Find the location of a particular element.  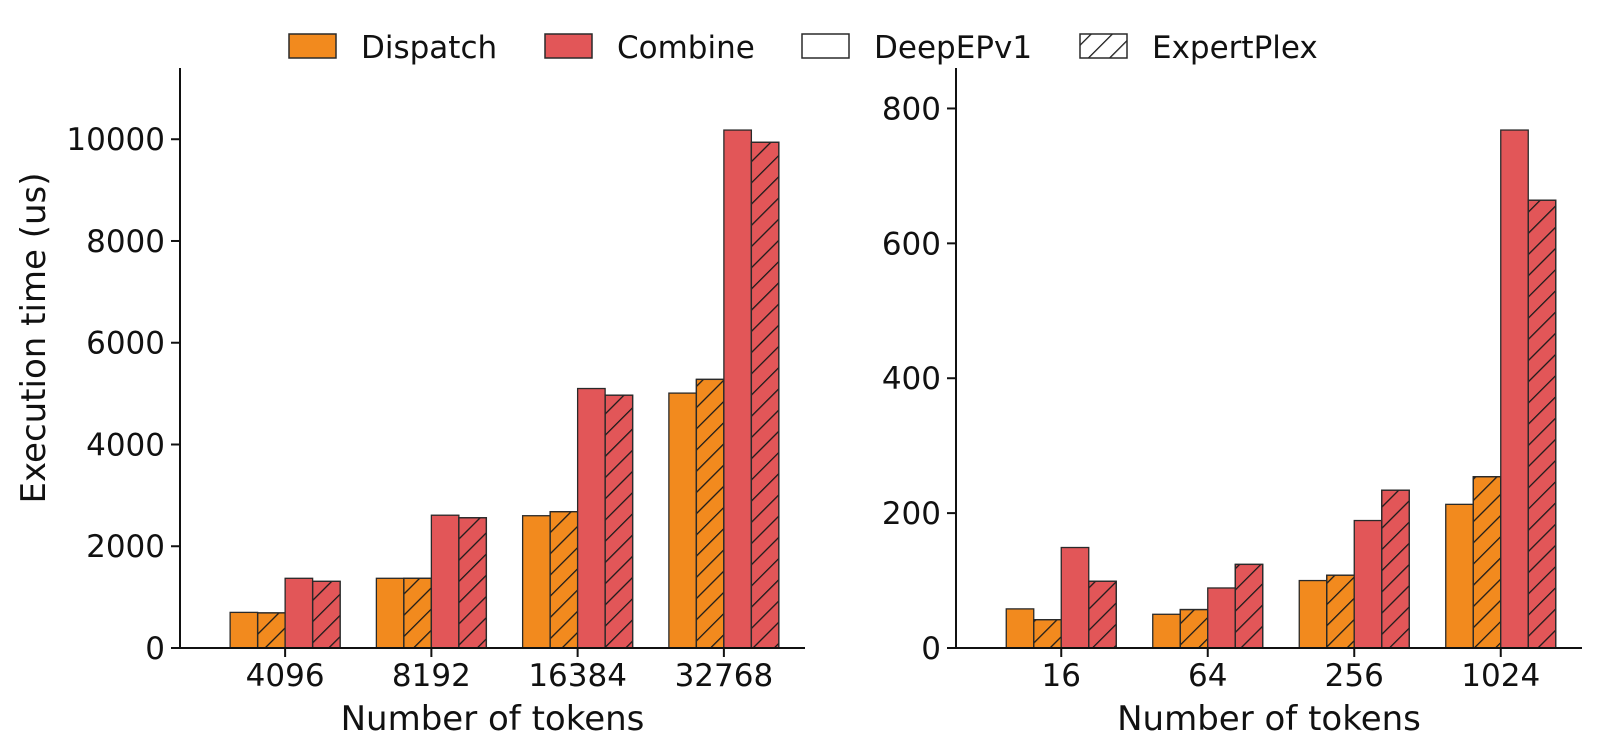

legend-label-expertplex: ExpertPlex is located at coordinates (1235, 48).